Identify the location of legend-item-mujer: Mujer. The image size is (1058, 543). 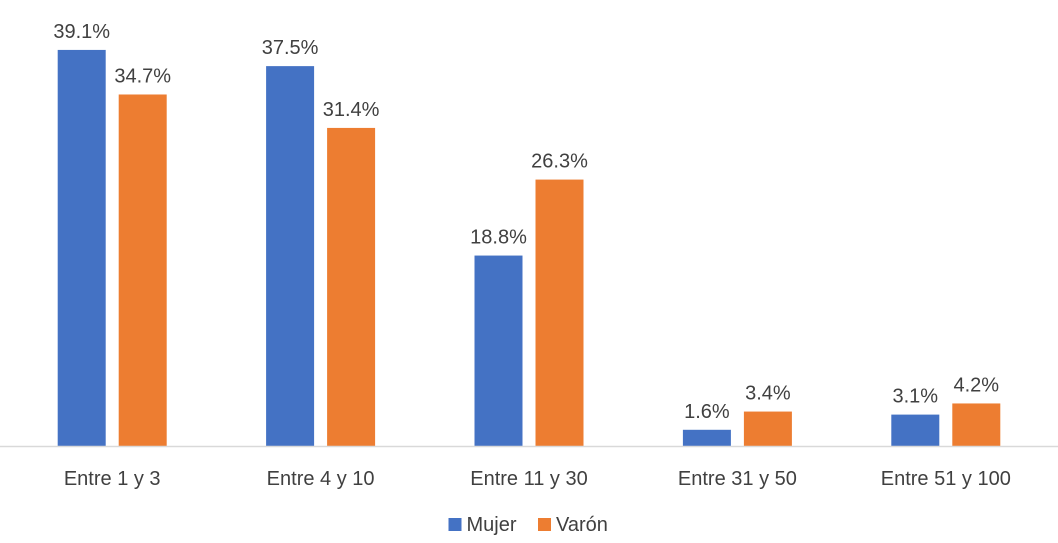
(482, 525).